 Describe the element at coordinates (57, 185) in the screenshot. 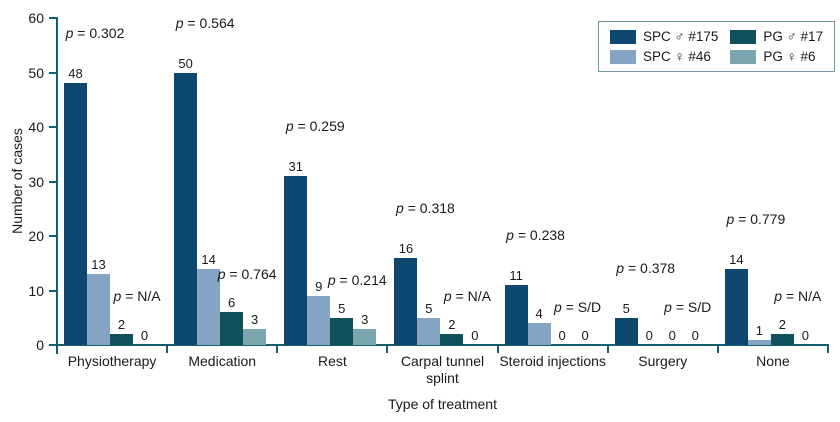

I see `y-axis-line` at that location.